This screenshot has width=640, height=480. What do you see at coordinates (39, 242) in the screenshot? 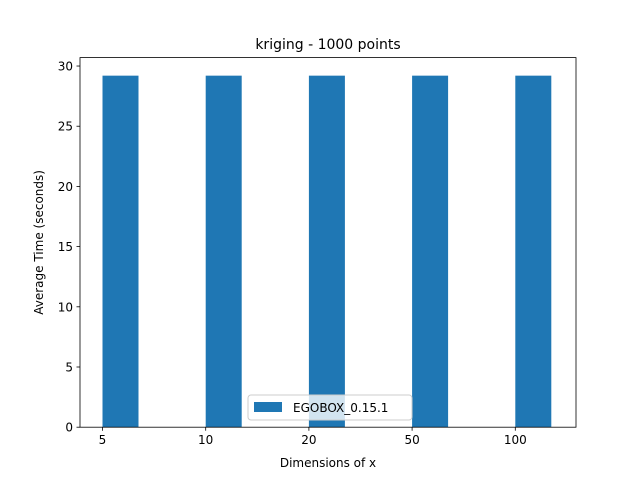
I see `y-axis-label: Average Time (seconds)` at bounding box center [39, 242].